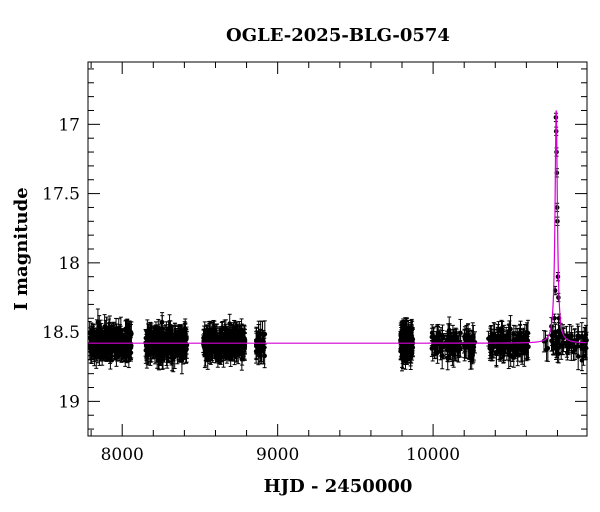  What do you see at coordinates (338, 35) in the screenshot?
I see `chart-title: OGLE-2025-BLG-0574` at bounding box center [338, 35].